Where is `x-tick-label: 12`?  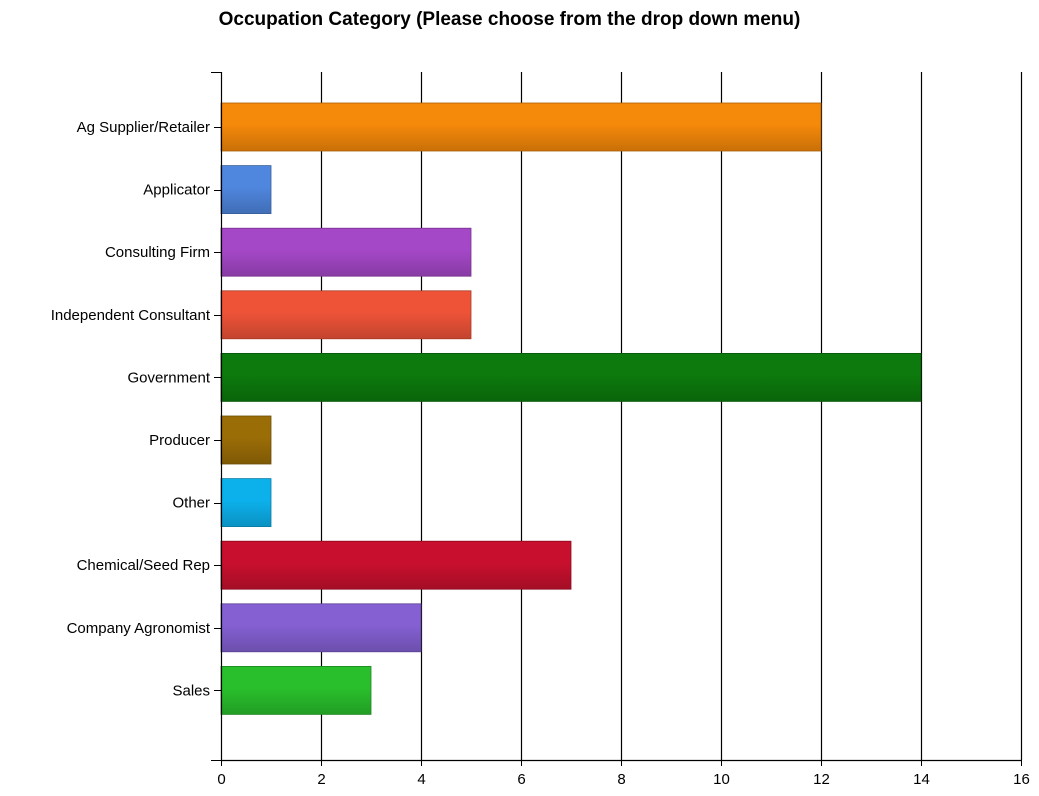 x-tick-label: 12 is located at coordinates (821, 779).